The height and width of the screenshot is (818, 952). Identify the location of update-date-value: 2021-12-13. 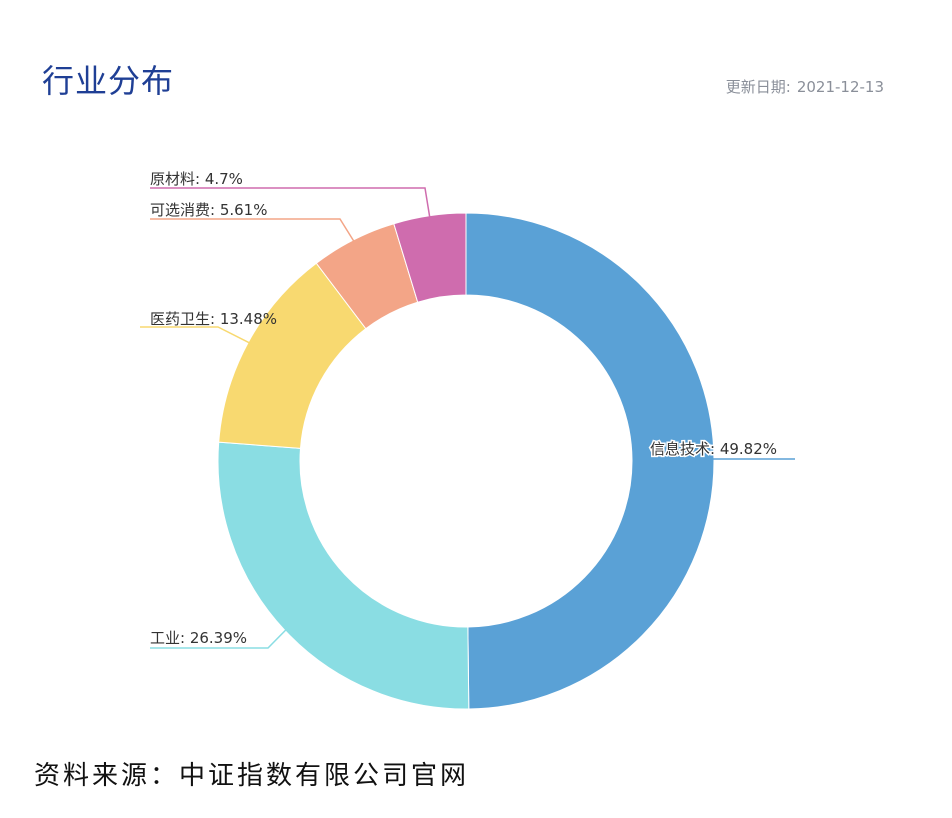
(840, 87).